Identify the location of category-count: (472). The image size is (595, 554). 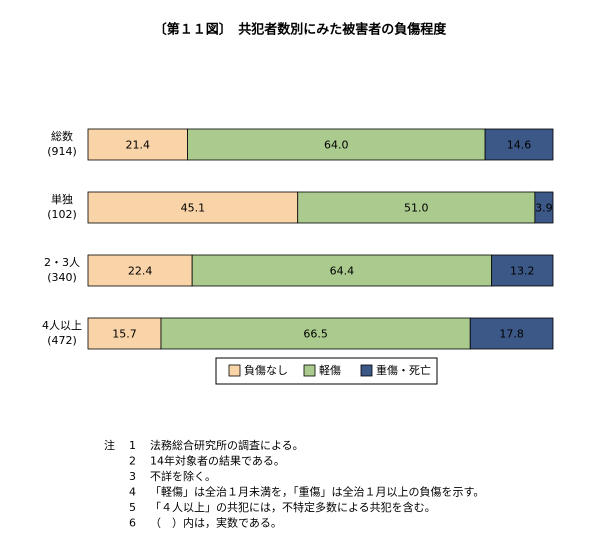
(62, 340).